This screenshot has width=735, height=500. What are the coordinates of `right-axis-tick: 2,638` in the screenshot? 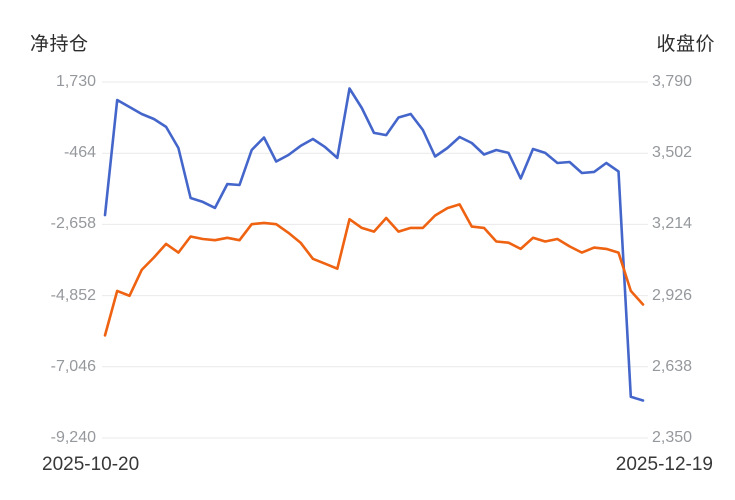 It's located at (672, 366).